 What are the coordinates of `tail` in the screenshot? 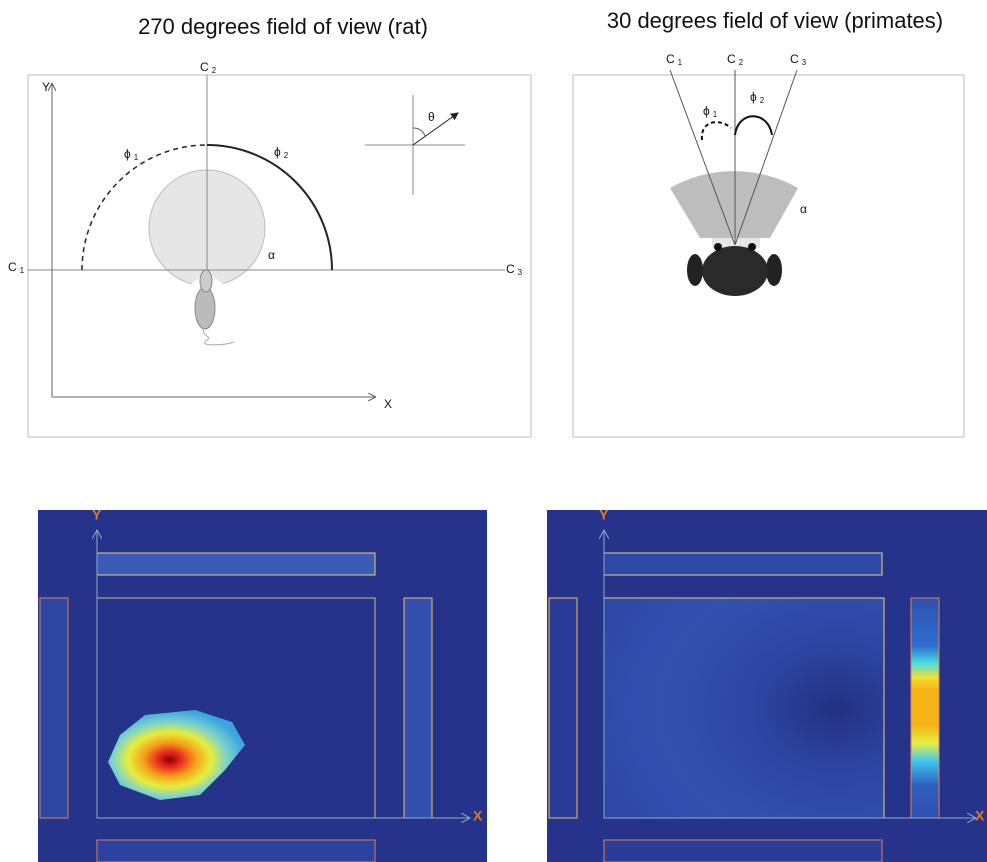 It's located at (218, 336).